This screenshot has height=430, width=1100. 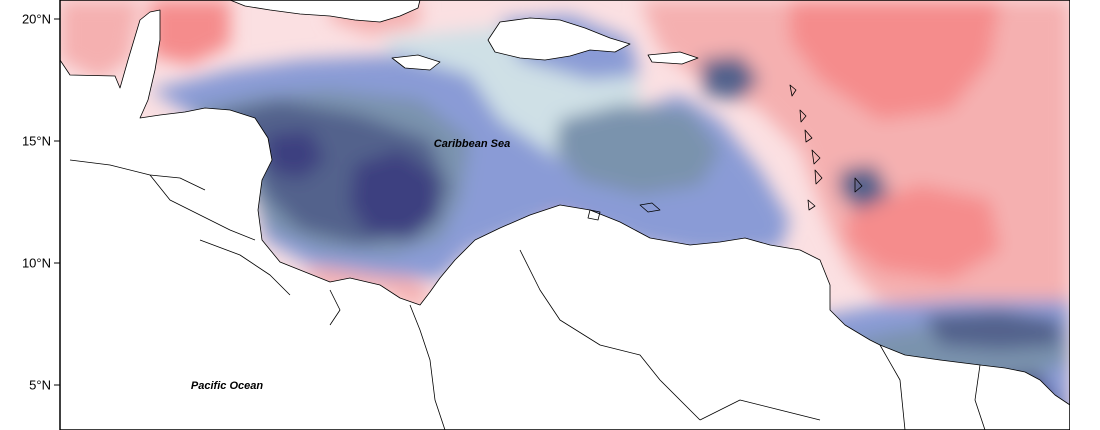 I want to click on latitude-axis: 20°N 15°N 10°N 5°N, so click(x=41, y=202).